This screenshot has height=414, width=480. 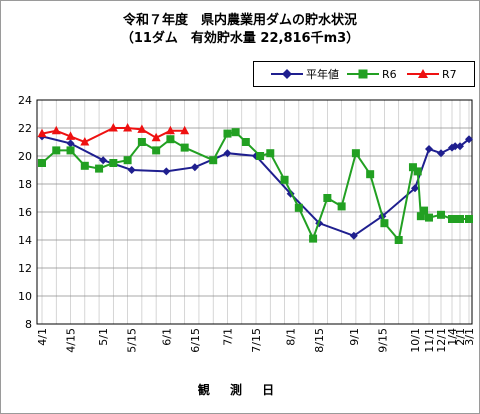 What do you see at coordinates (25, 296) in the screenshot?
I see `y-tick-label: 10` at bounding box center [25, 296].